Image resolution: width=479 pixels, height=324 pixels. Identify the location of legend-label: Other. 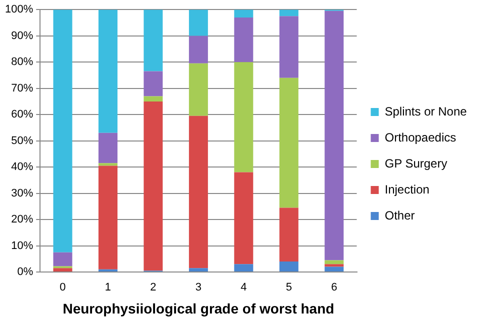
(399, 215).